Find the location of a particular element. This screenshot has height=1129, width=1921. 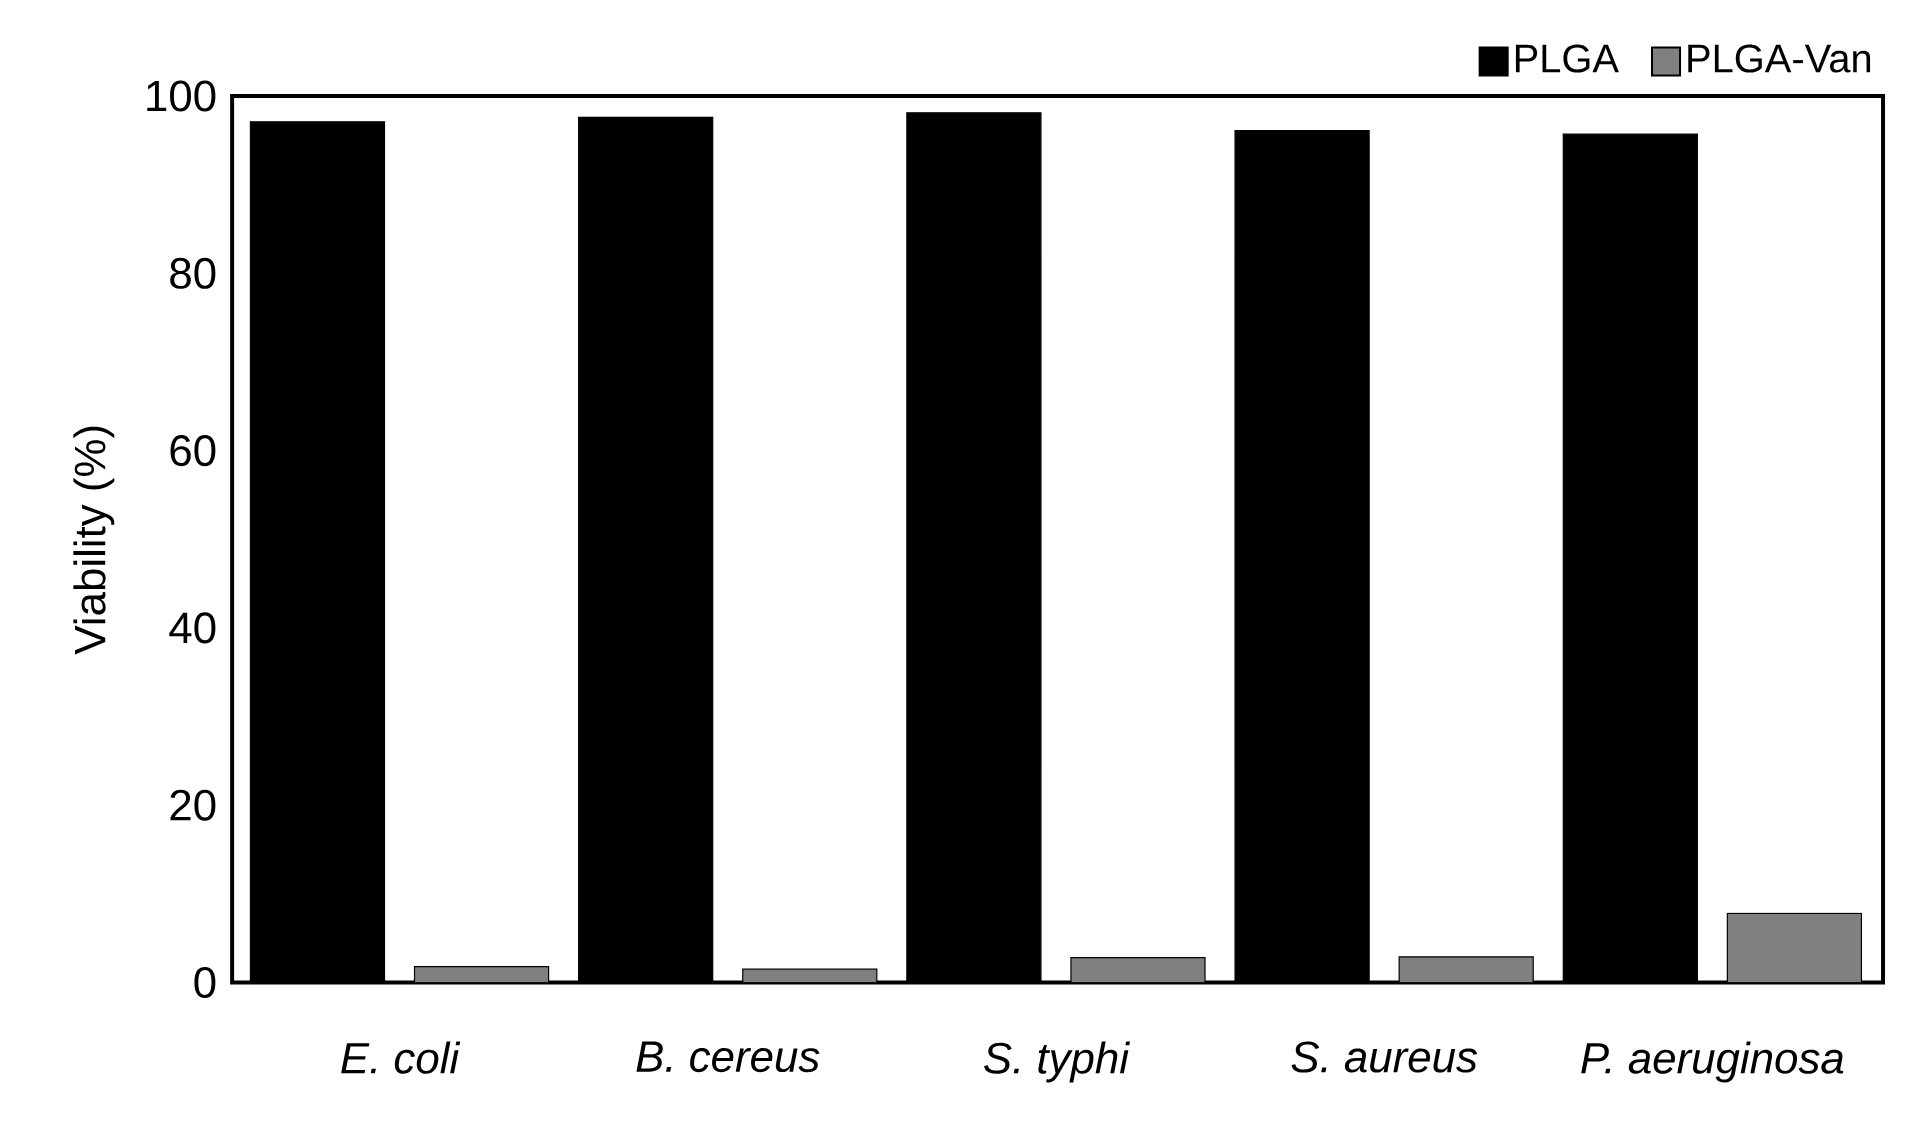

legend-label: PLGA-Van is located at coordinates (1779, 58).